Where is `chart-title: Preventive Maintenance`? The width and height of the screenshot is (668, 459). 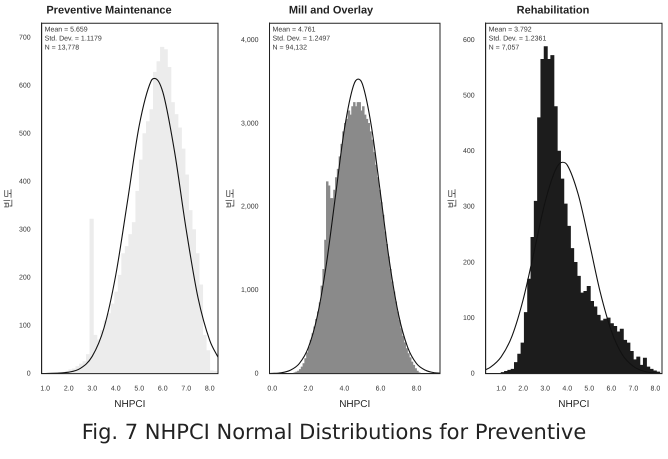
chart-title: Preventive Maintenance is located at coordinates (109, 10).